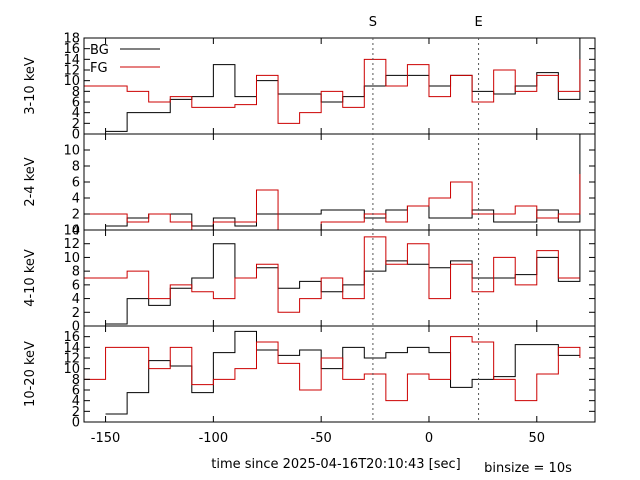  What do you see at coordinates (214, 438) in the screenshot?
I see `x-tick-label: -100` at bounding box center [214, 438].